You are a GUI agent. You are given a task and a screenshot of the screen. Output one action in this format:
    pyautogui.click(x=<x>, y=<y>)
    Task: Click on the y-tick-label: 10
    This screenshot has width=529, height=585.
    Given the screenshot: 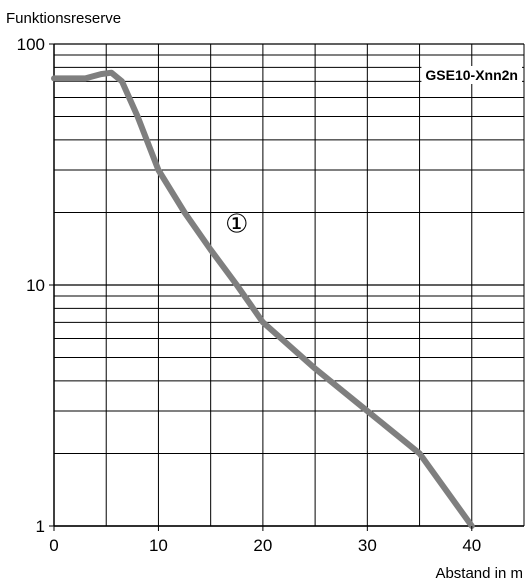 What is the action you would take?
    pyautogui.click(x=35, y=285)
    